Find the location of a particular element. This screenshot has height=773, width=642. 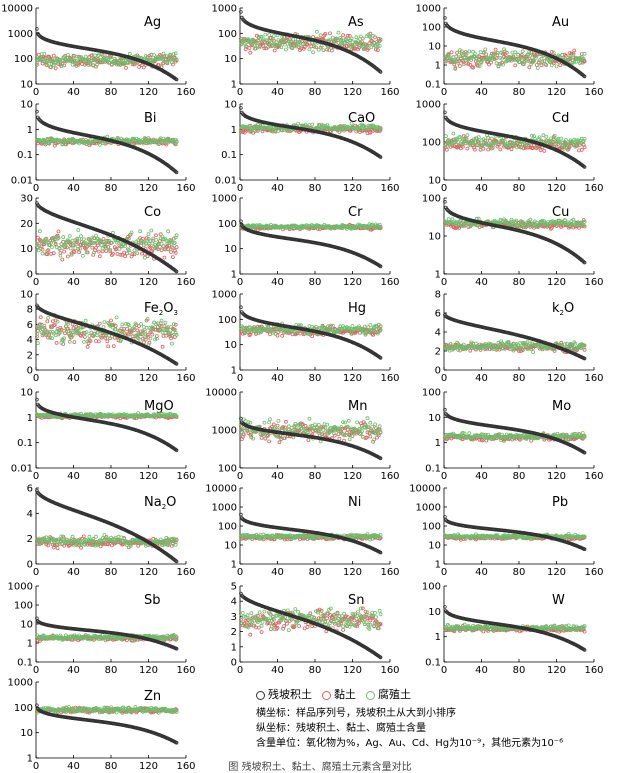

y-tick-label: 0.1 is located at coordinates (433, 84).